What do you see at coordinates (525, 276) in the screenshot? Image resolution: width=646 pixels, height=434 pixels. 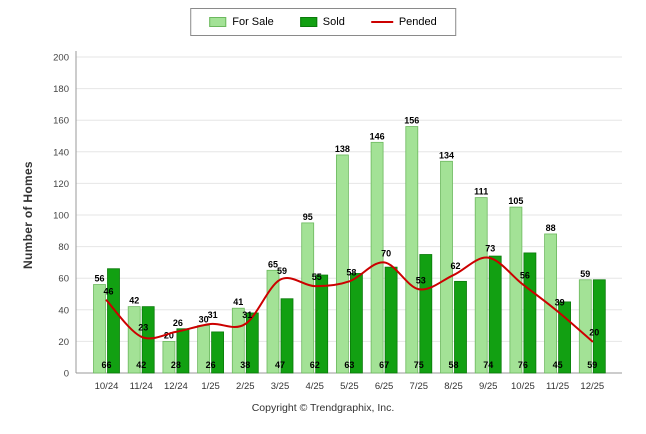 I see `pended-value-label: 56` at bounding box center [525, 276].